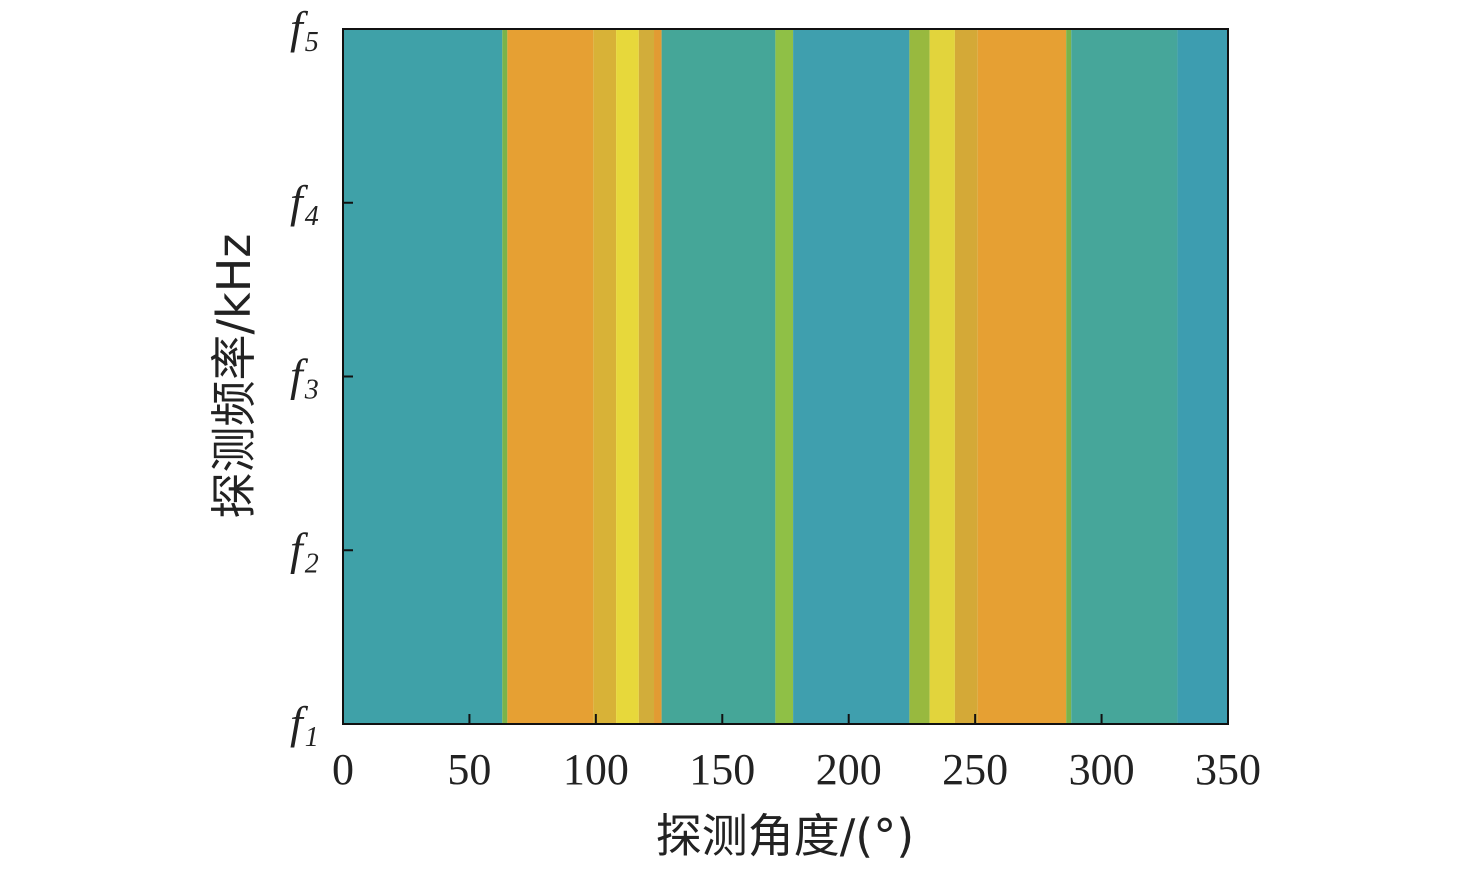 The image size is (1476, 872). What do you see at coordinates (234, 376) in the screenshot?
I see `y-axis-label: 探测频率/kHz` at bounding box center [234, 376].